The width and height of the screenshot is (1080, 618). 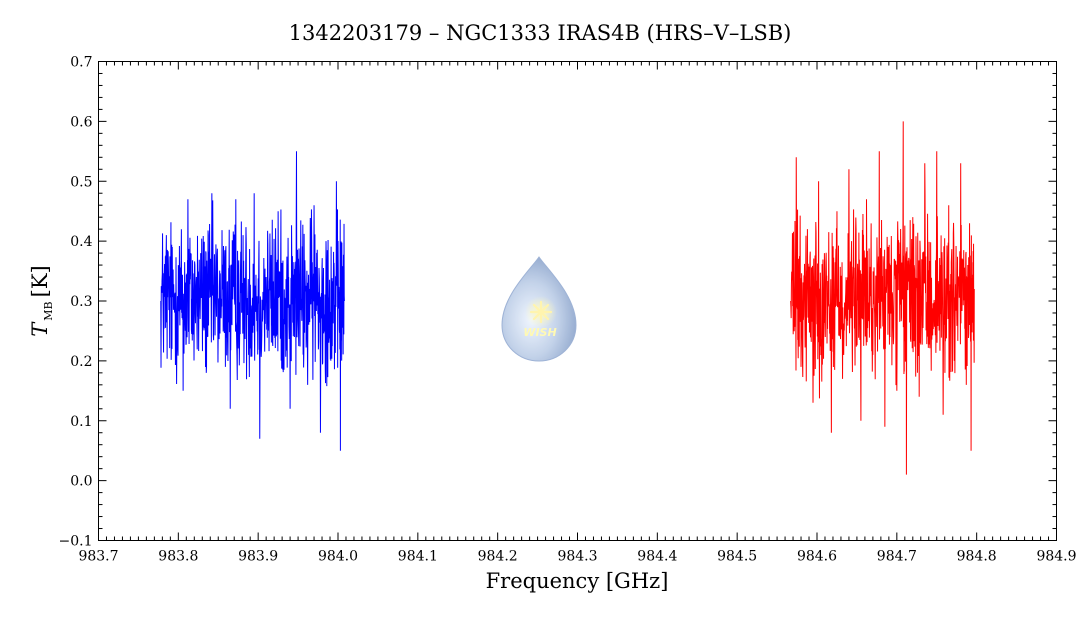 I want to click on x-tick-label: 984.3, so click(x=577, y=557).